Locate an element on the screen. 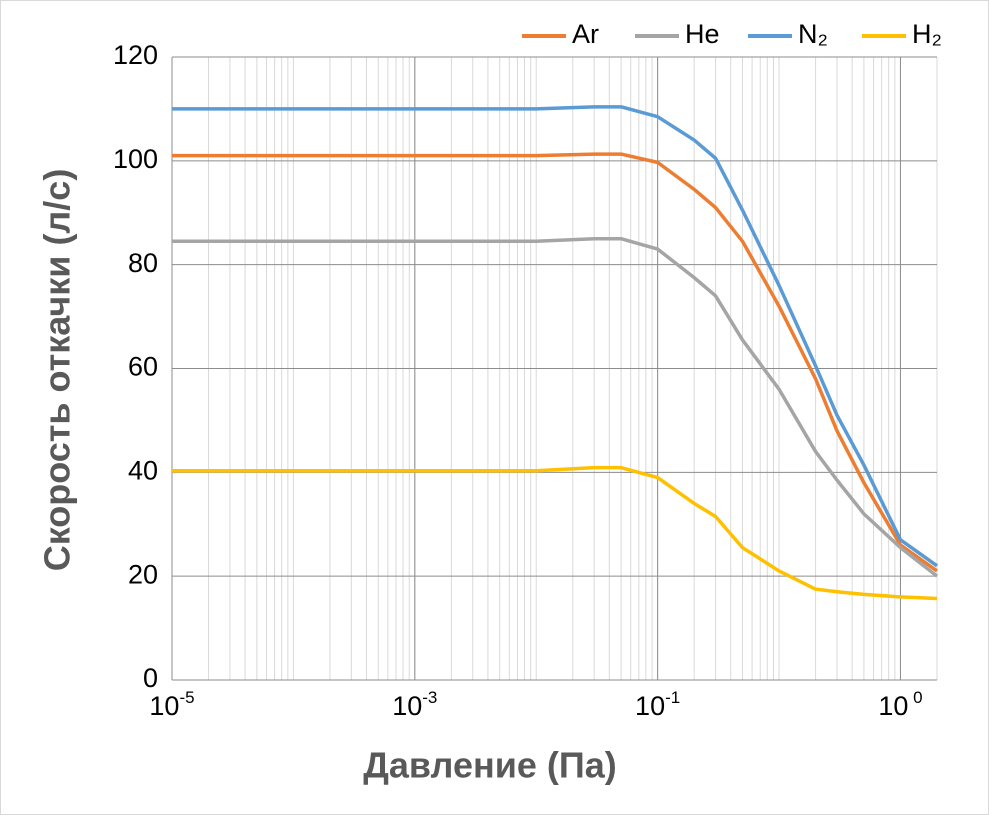  x-tick-exponent: -3 is located at coordinates (429, 697).